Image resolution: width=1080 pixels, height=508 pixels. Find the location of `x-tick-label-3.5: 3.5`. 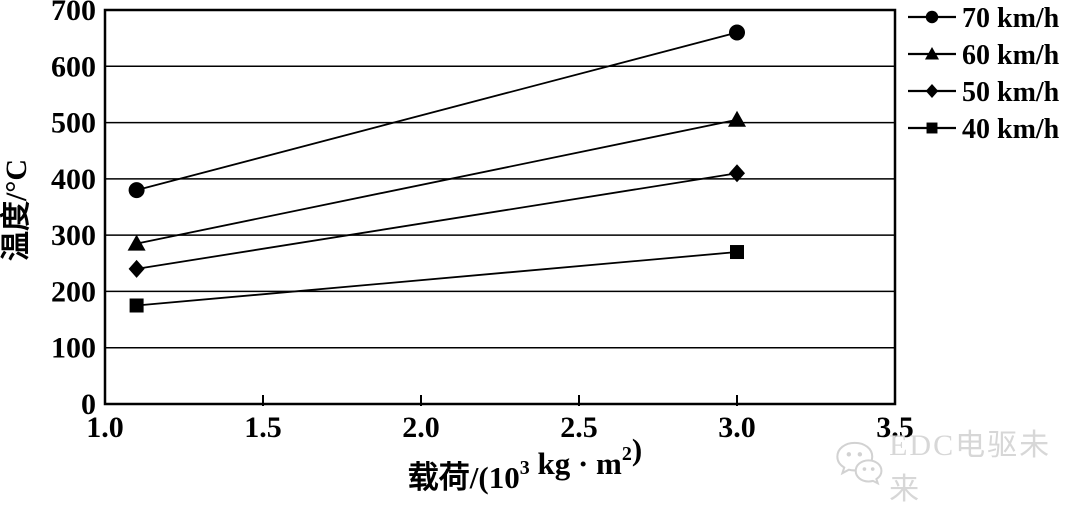

x-tick-label-3.5: 3.5 is located at coordinates (895, 427).